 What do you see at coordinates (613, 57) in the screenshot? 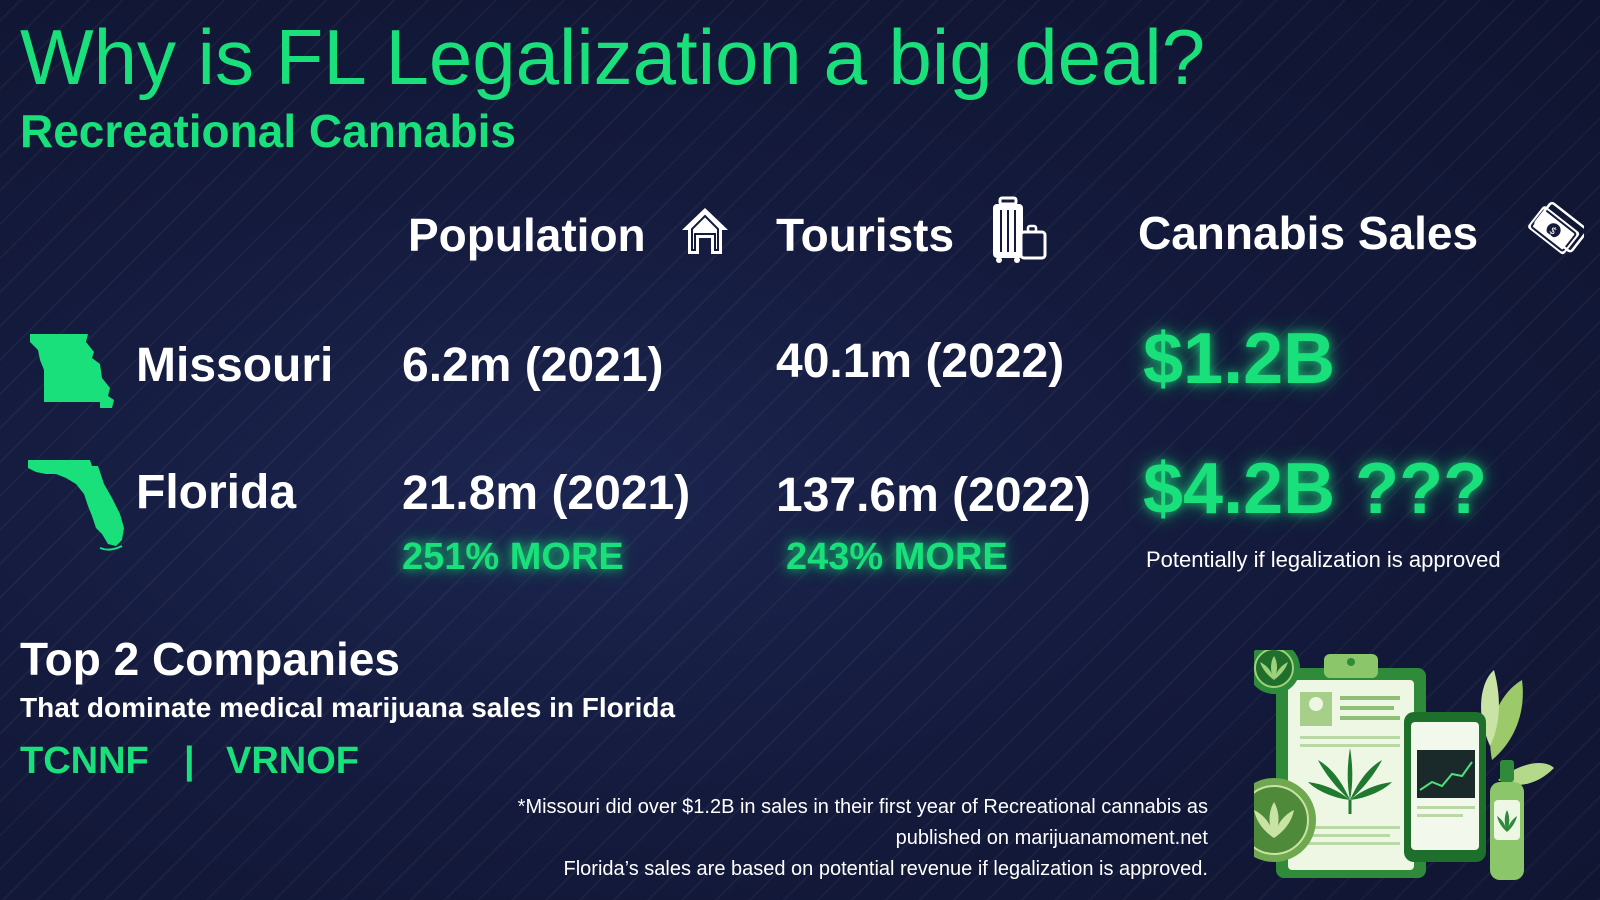
I see `page-title: Why is FL Legalization a big deal?` at bounding box center [613, 57].